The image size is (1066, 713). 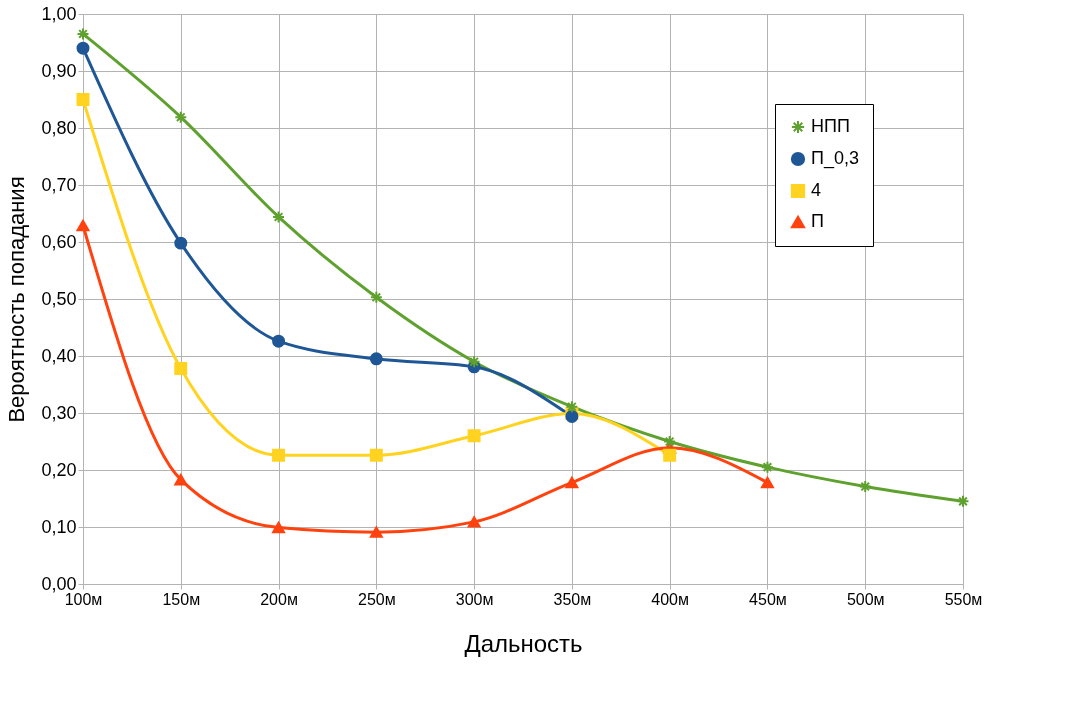 What do you see at coordinates (59, 70) in the screenshot?
I see `y-tick-label: 0,90` at bounding box center [59, 70].